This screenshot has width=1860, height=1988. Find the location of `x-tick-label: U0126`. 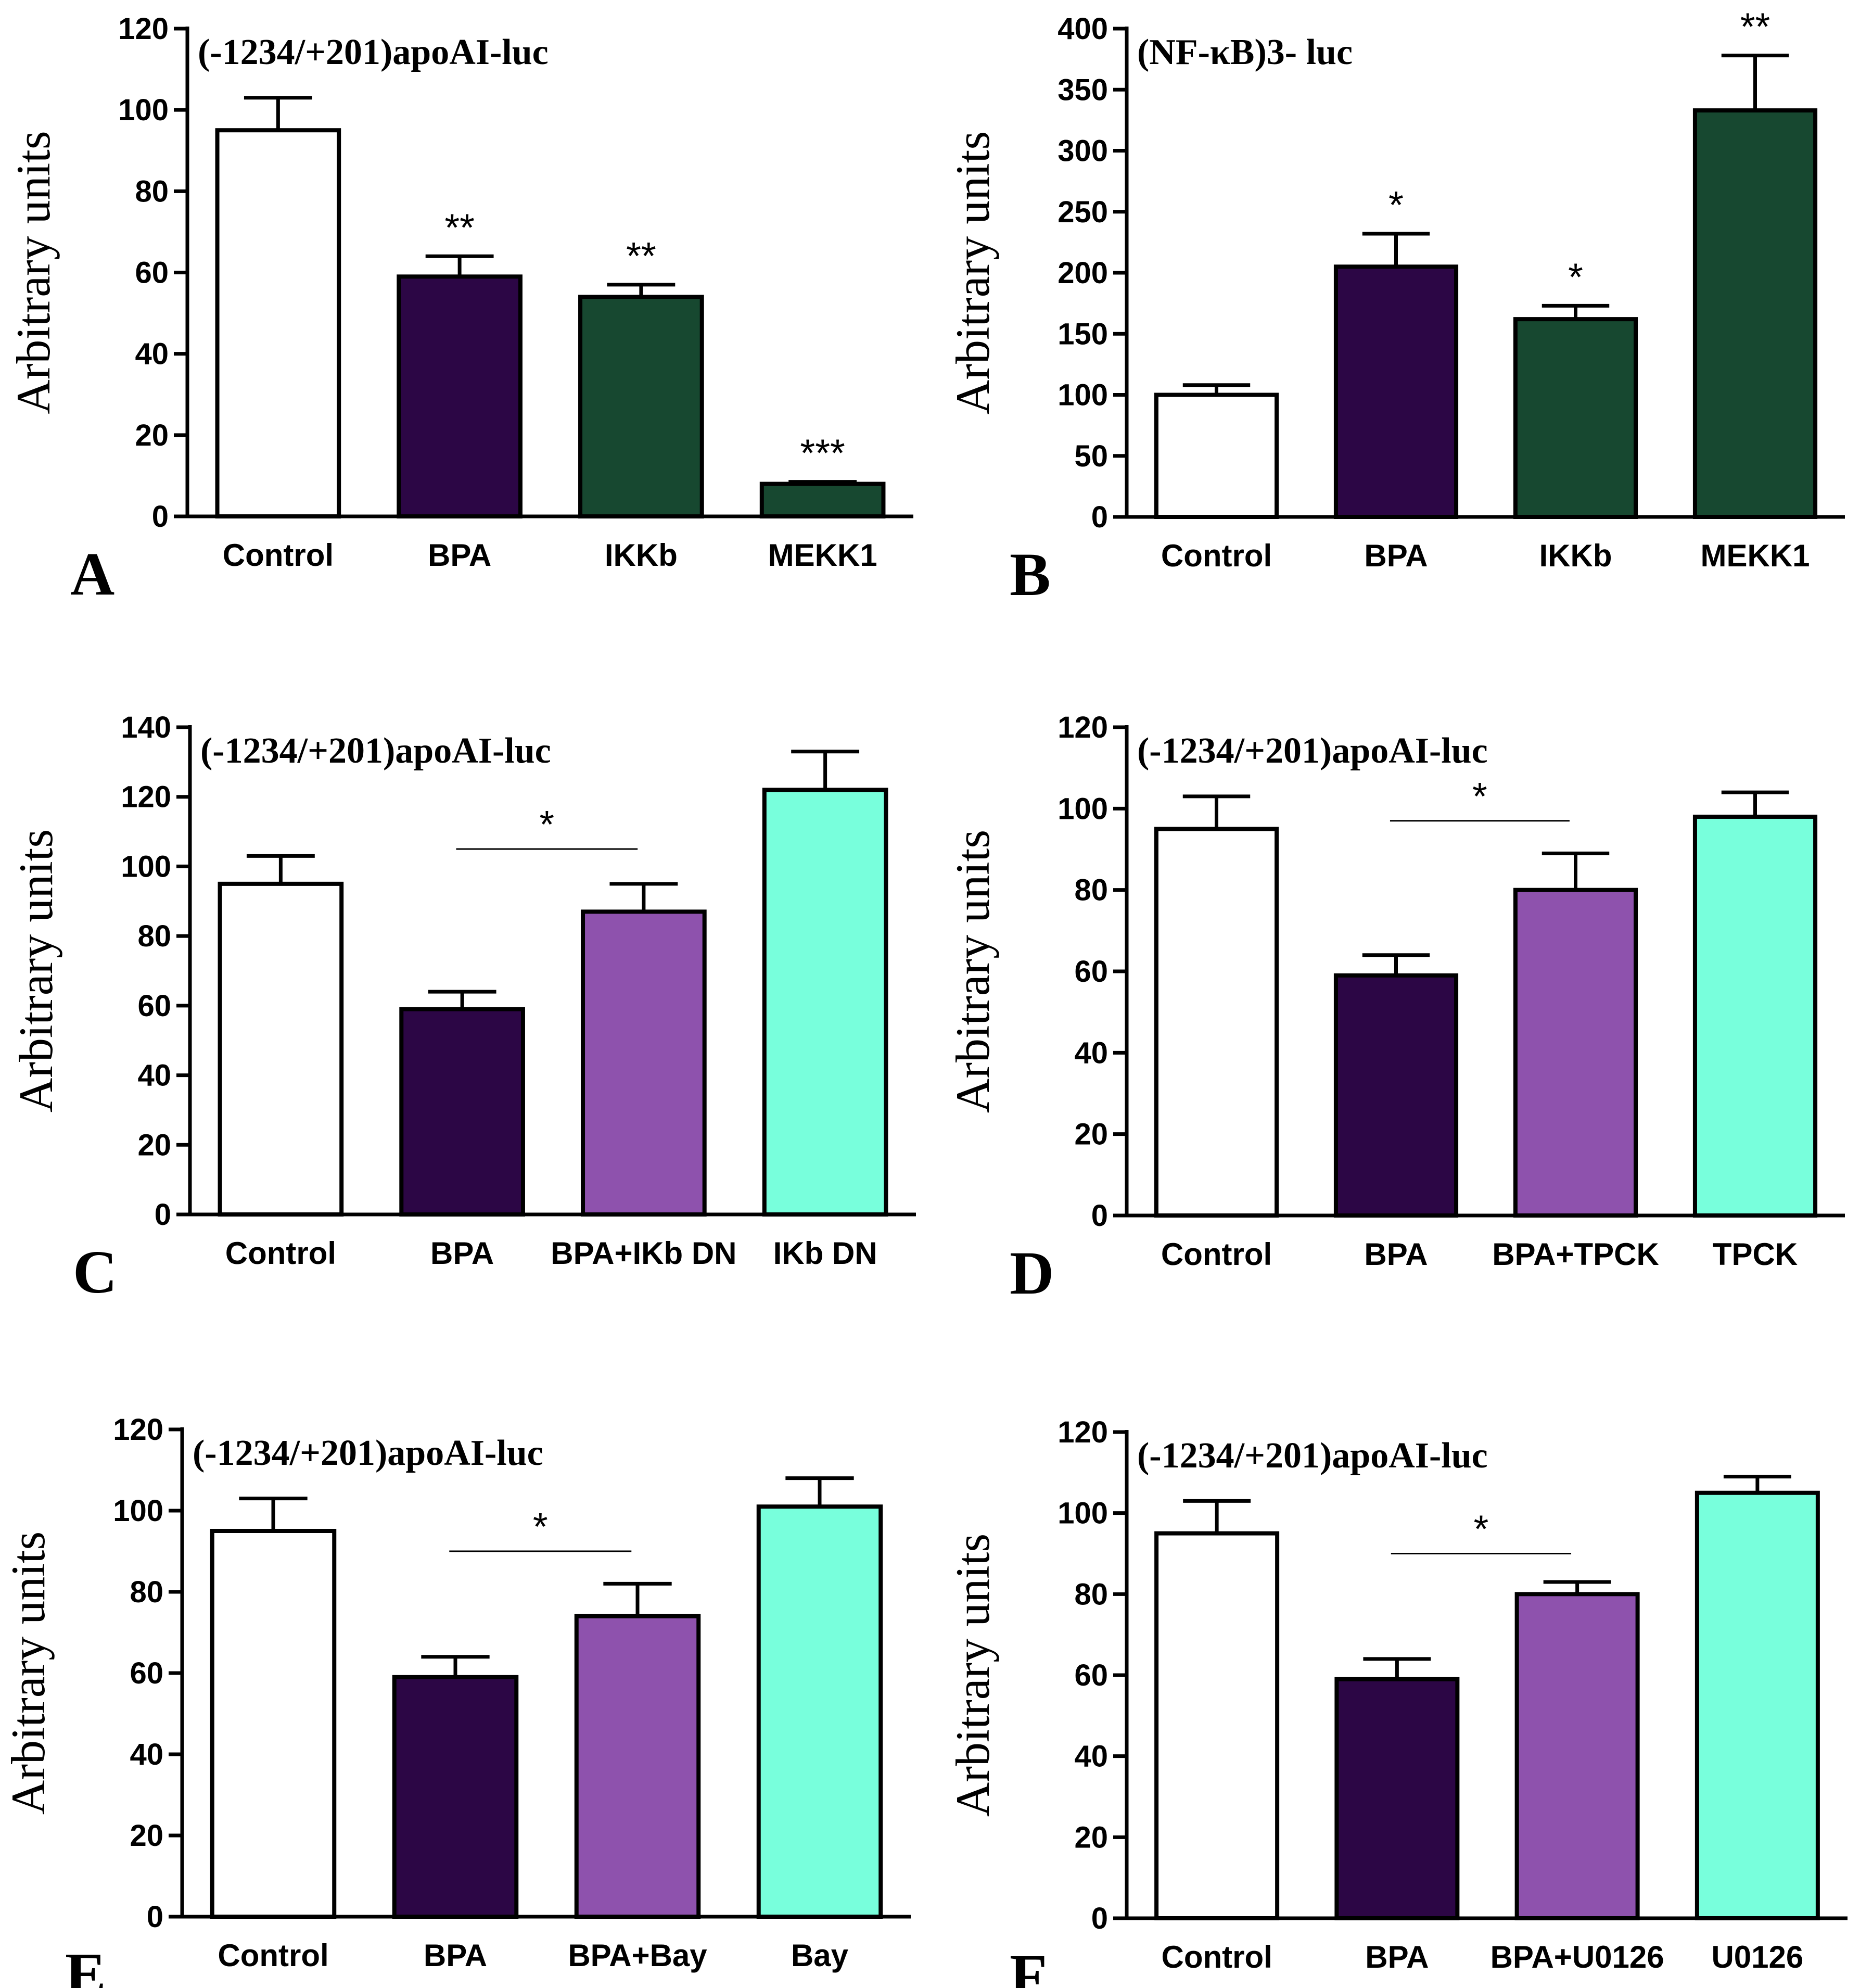

x-tick-label: U0126 is located at coordinates (1757, 1957).